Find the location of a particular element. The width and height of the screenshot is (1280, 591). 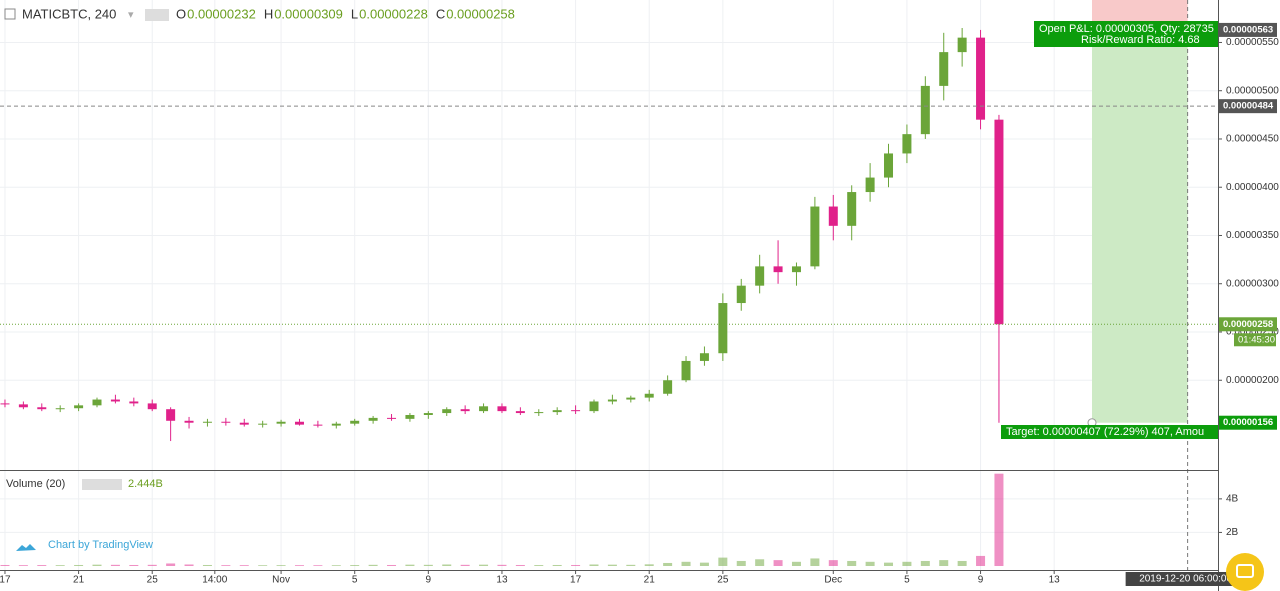

y-tick-label: 0.00000250 is located at coordinates (1252, 332).